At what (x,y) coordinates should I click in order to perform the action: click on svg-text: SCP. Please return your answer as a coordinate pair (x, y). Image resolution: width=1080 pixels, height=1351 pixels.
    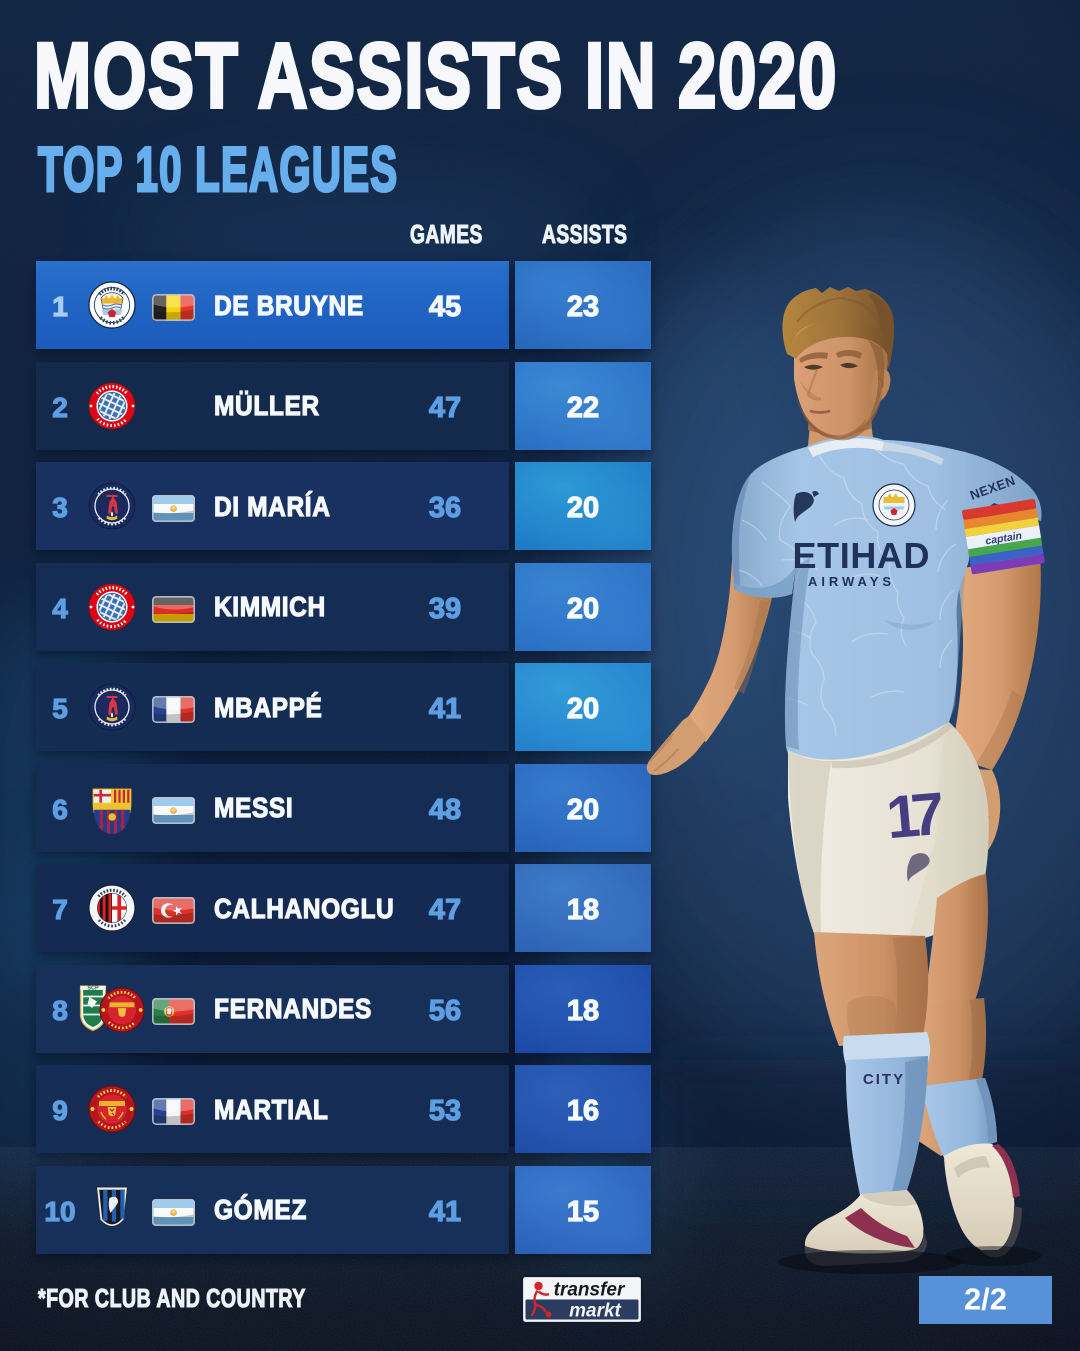
    Looking at the image, I should click on (93, 988).